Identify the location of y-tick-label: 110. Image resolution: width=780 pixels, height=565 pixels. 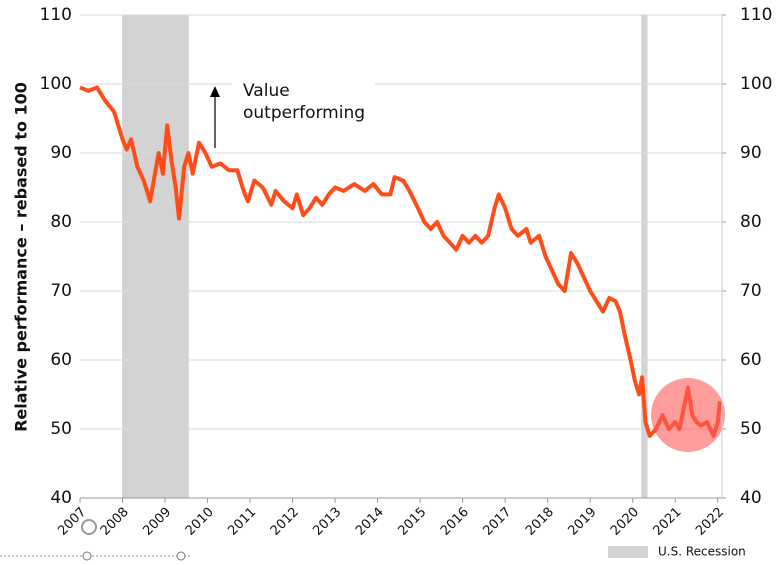
(56, 15).